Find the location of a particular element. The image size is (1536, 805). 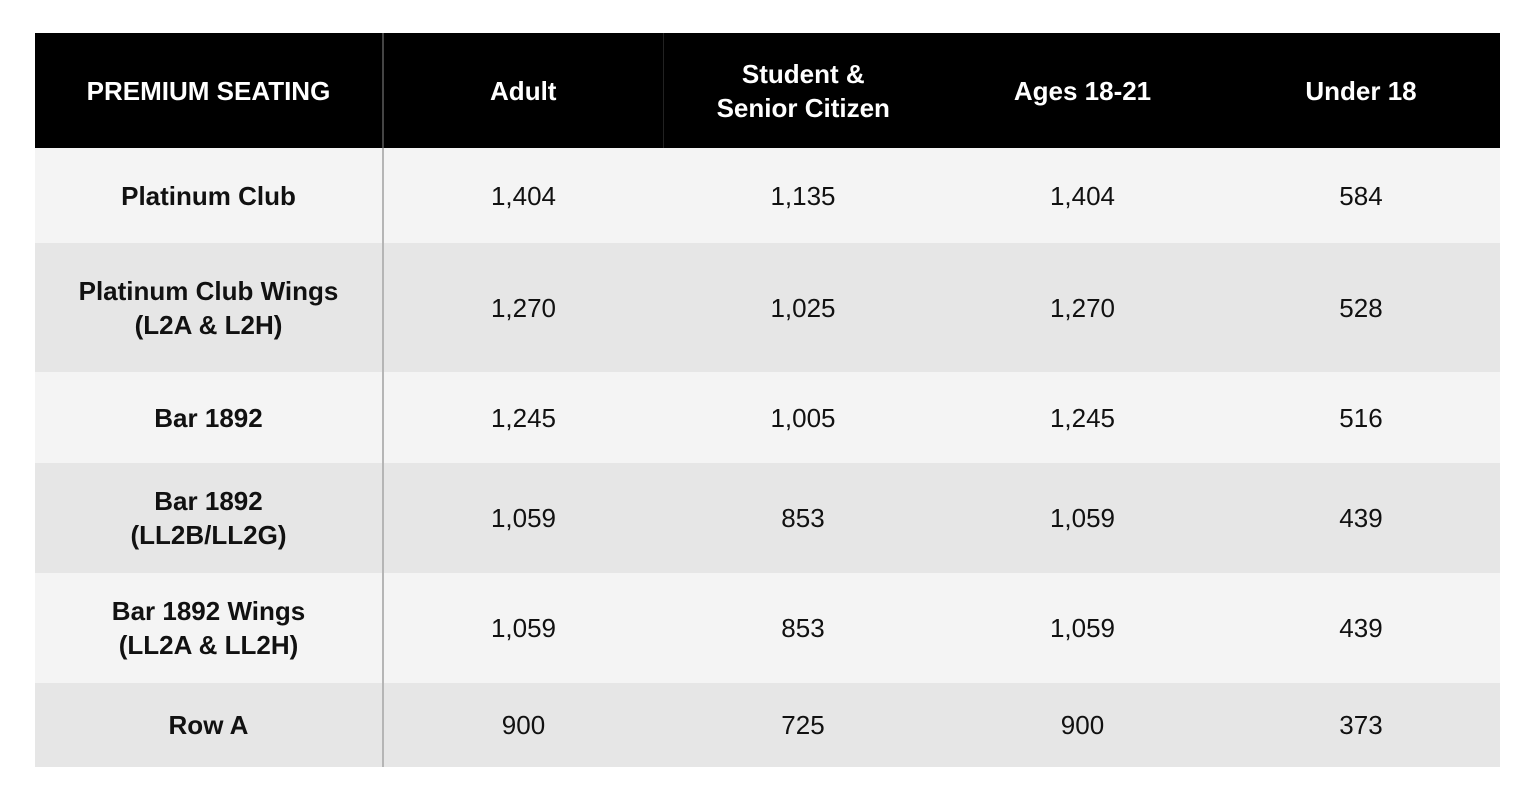

table-row: Row A 900 725 900 373 is located at coordinates (767, 725).